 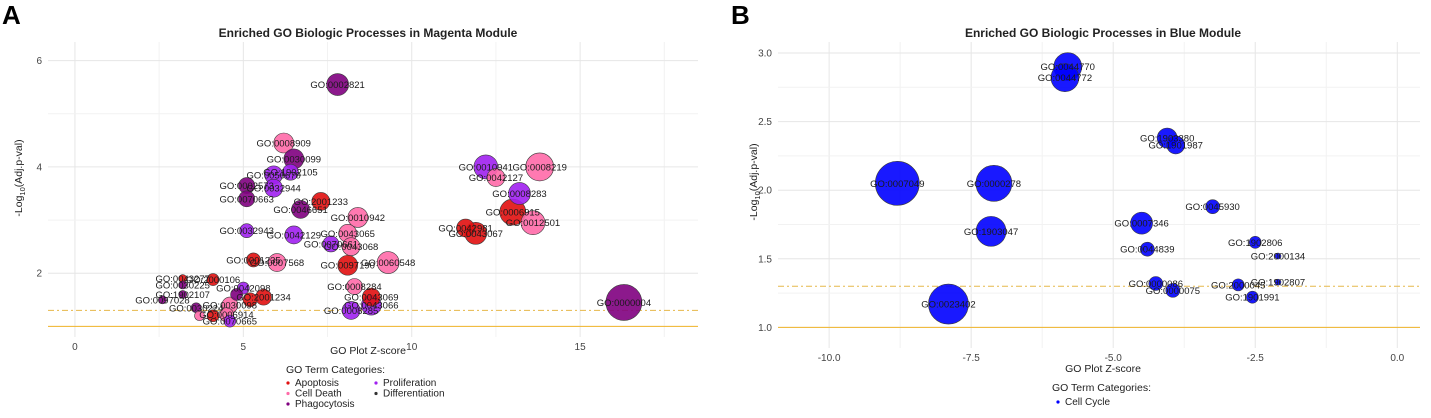 What do you see at coordinates (624, 303) in the screenshot?
I see `point-label: GO:0000004` at bounding box center [624, 303].